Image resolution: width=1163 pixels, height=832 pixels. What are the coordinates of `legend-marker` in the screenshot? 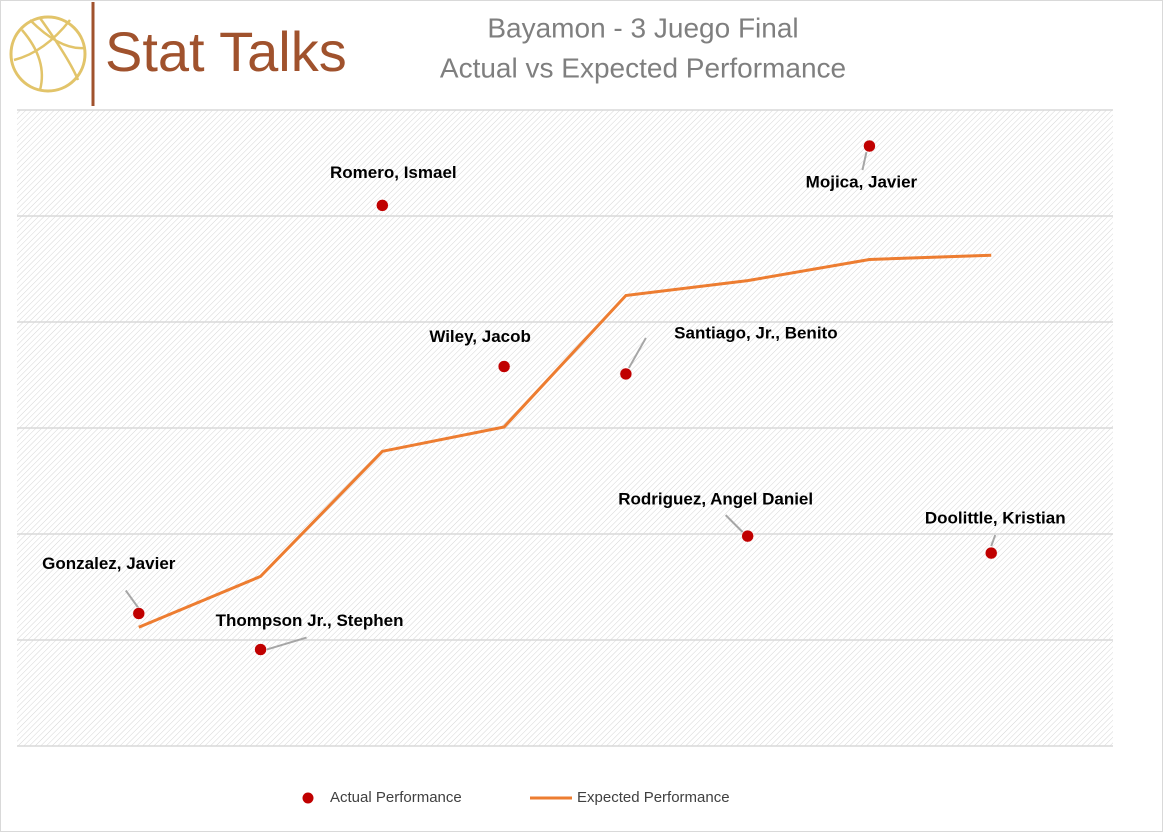 It's located at (308, 798).